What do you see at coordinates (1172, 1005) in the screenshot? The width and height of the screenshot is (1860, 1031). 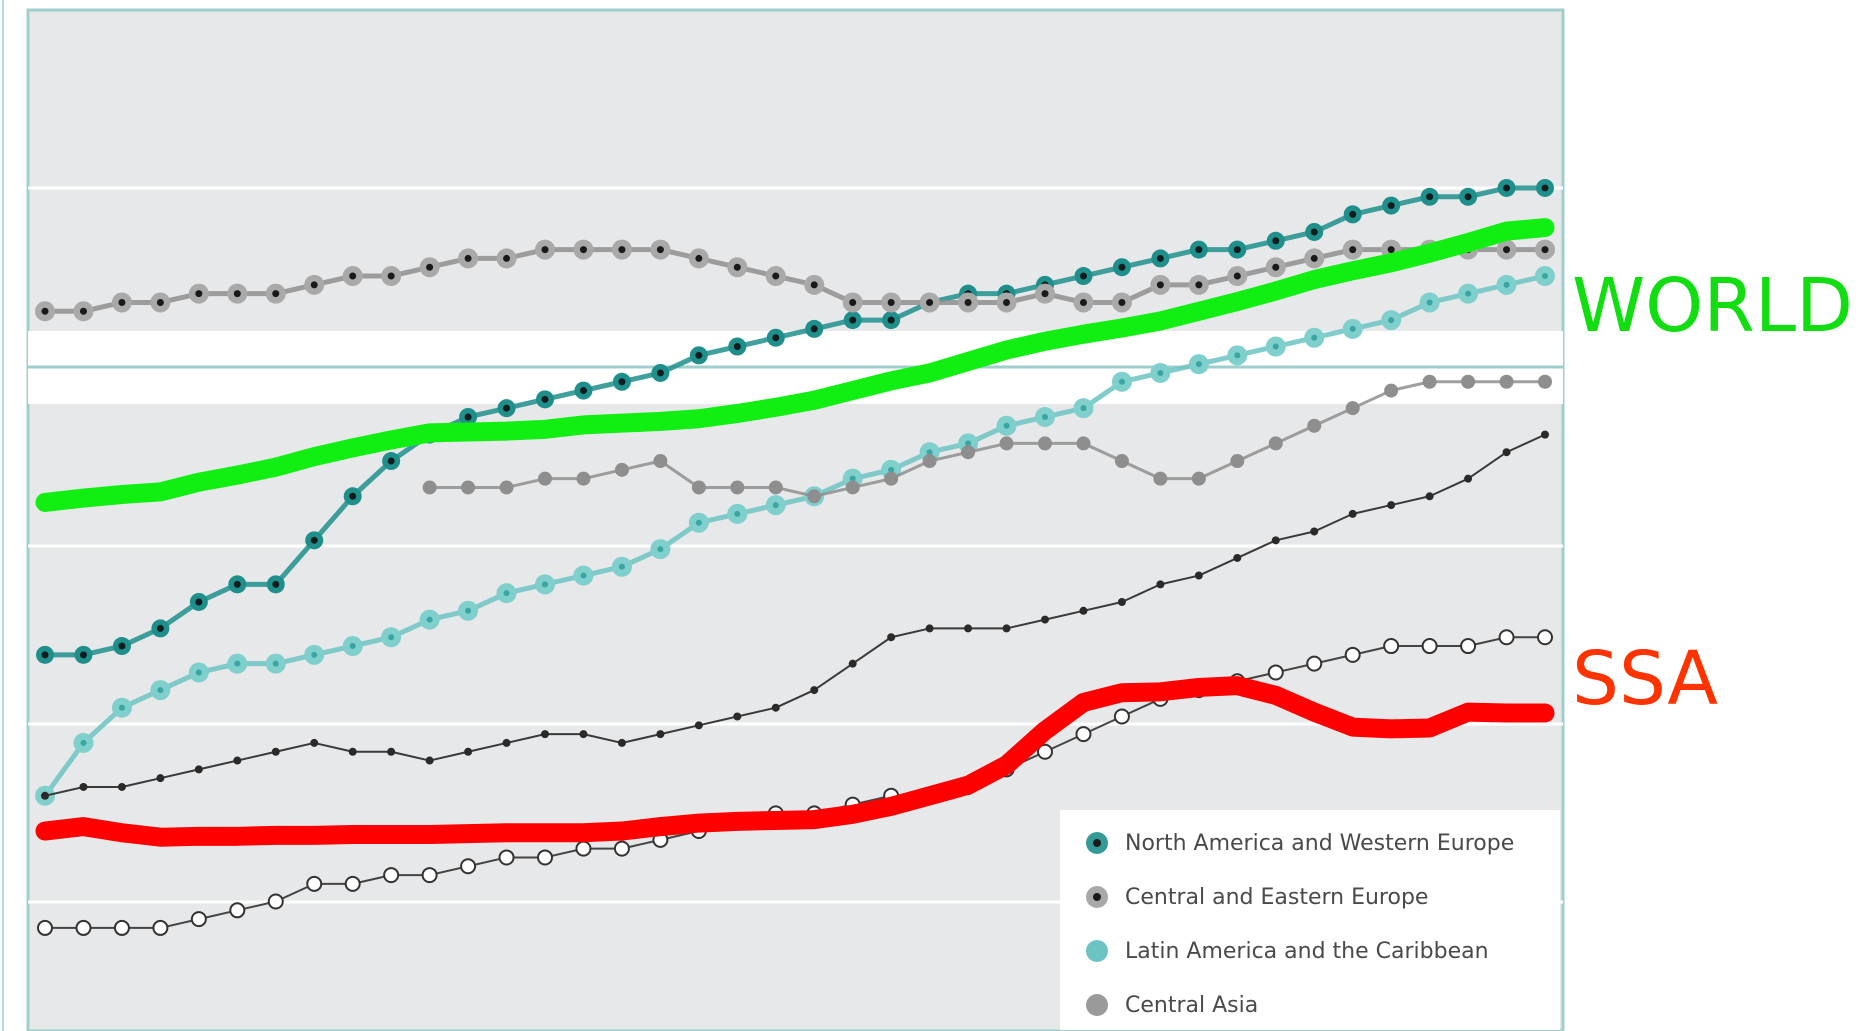 I see `legend-item: Central Asia` at bounding box center [1172, 1005].